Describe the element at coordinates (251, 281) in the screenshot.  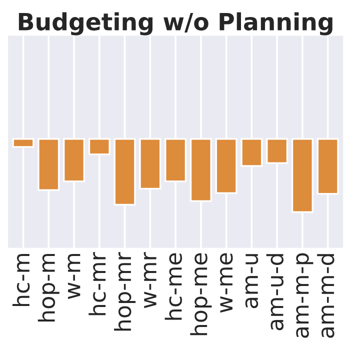
I see `x-tick-label: am-u` at that location.